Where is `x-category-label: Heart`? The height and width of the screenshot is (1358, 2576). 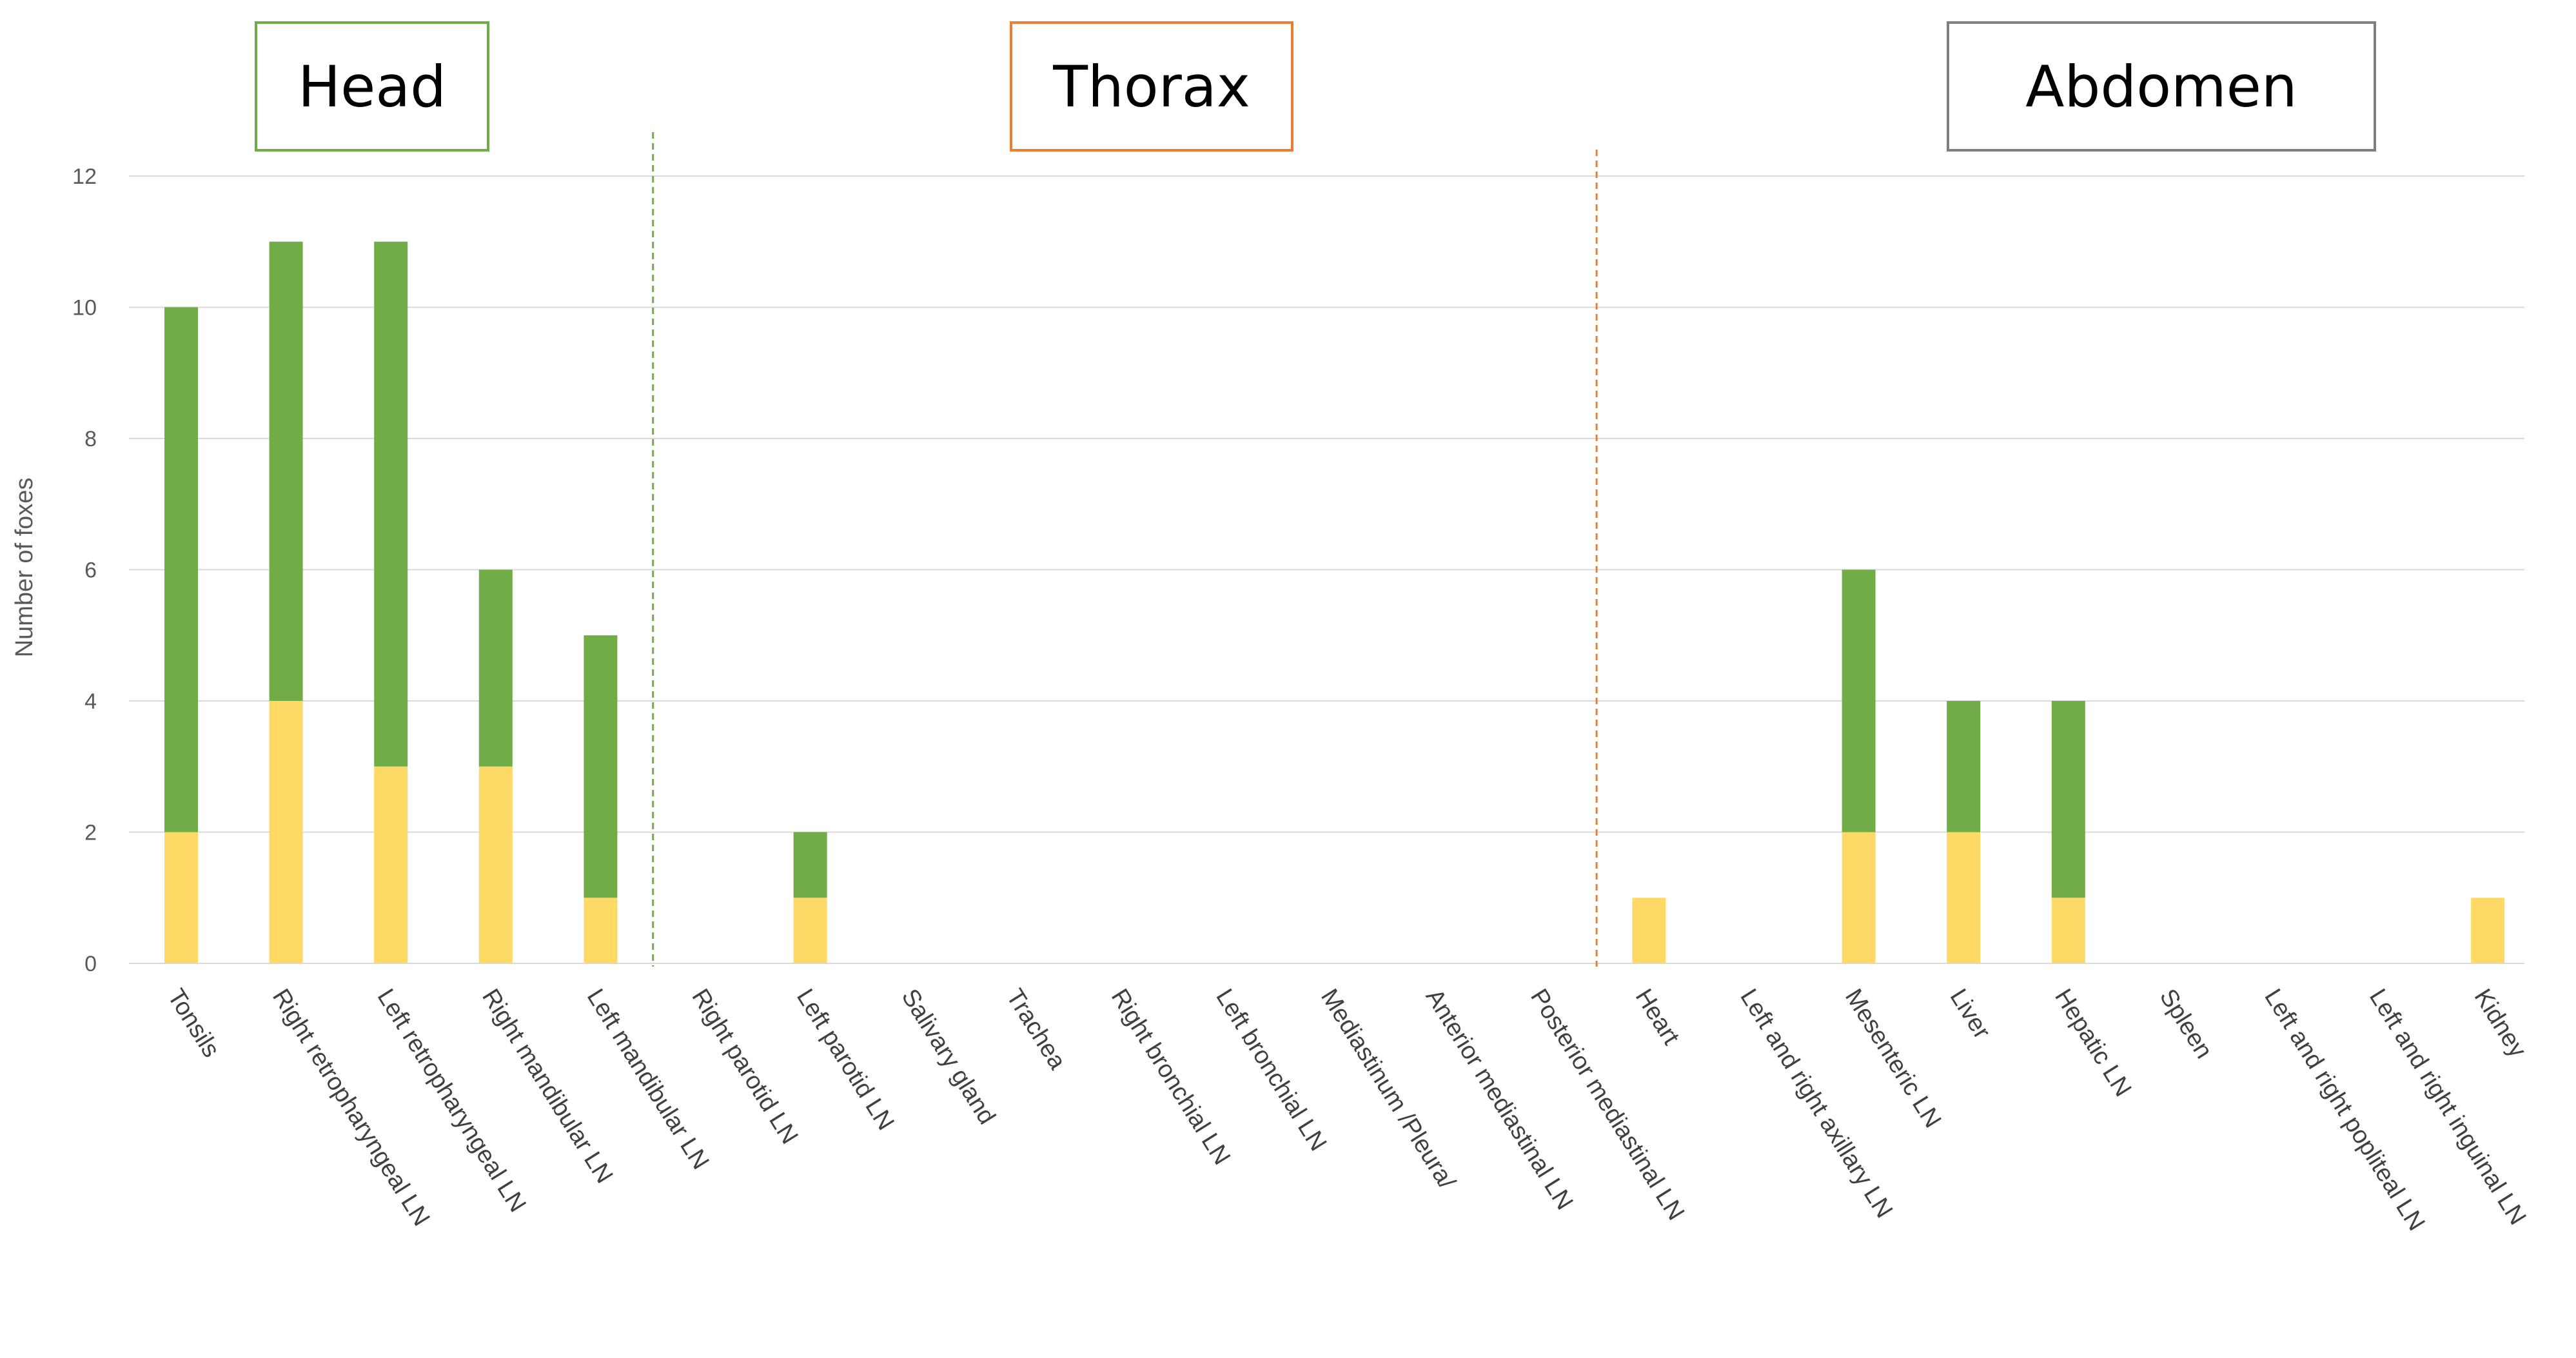
x-category-label: Heart is located at coordinates (1657, 1018).